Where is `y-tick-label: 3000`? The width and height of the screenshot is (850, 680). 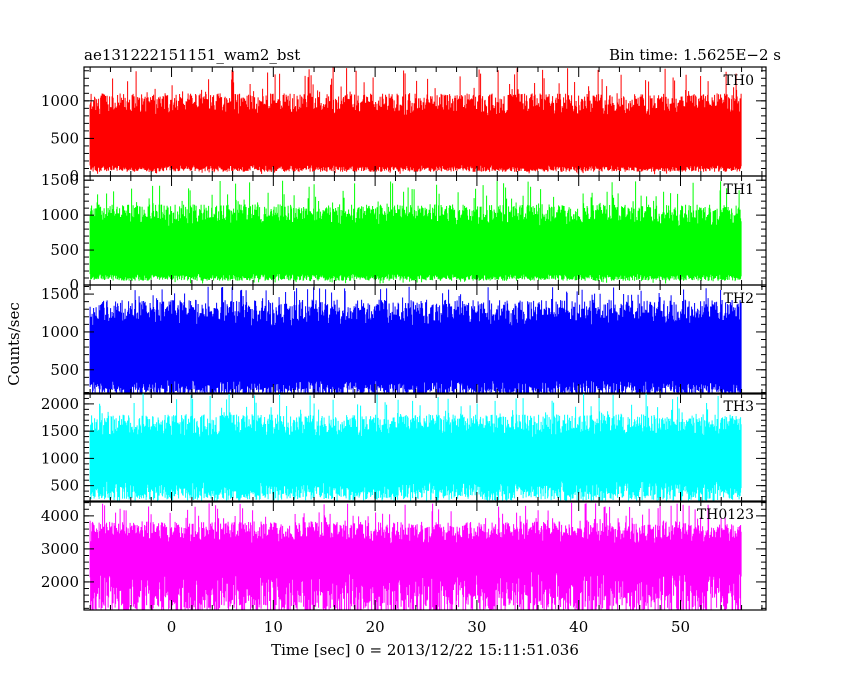
y-tick-label: 3000 is located at coordinates (60, 549).